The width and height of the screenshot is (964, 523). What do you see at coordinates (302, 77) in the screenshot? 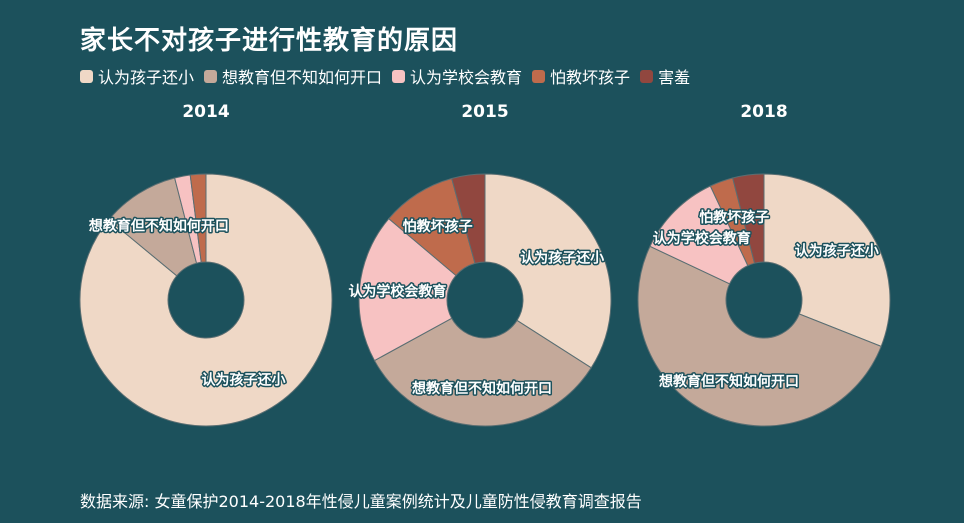
I see `legend-label: 想教育但不知如何开口` at bounding box center [302, 77].